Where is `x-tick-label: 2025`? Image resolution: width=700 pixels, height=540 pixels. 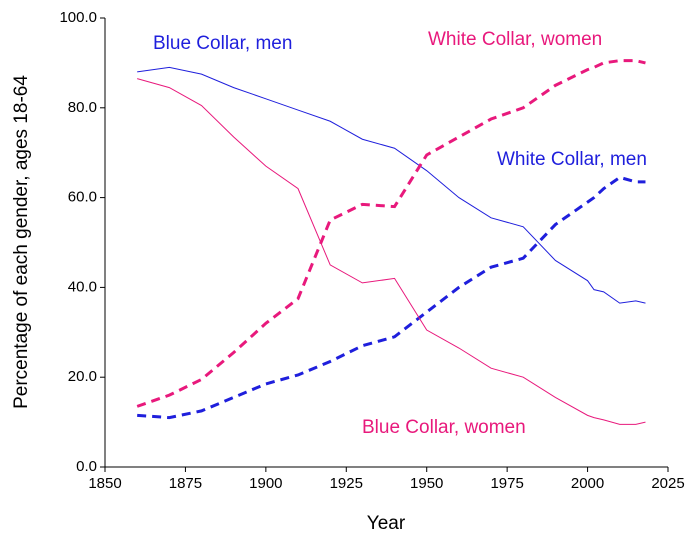
x-tick-label: 2025 is located at coordinates (667, 483).